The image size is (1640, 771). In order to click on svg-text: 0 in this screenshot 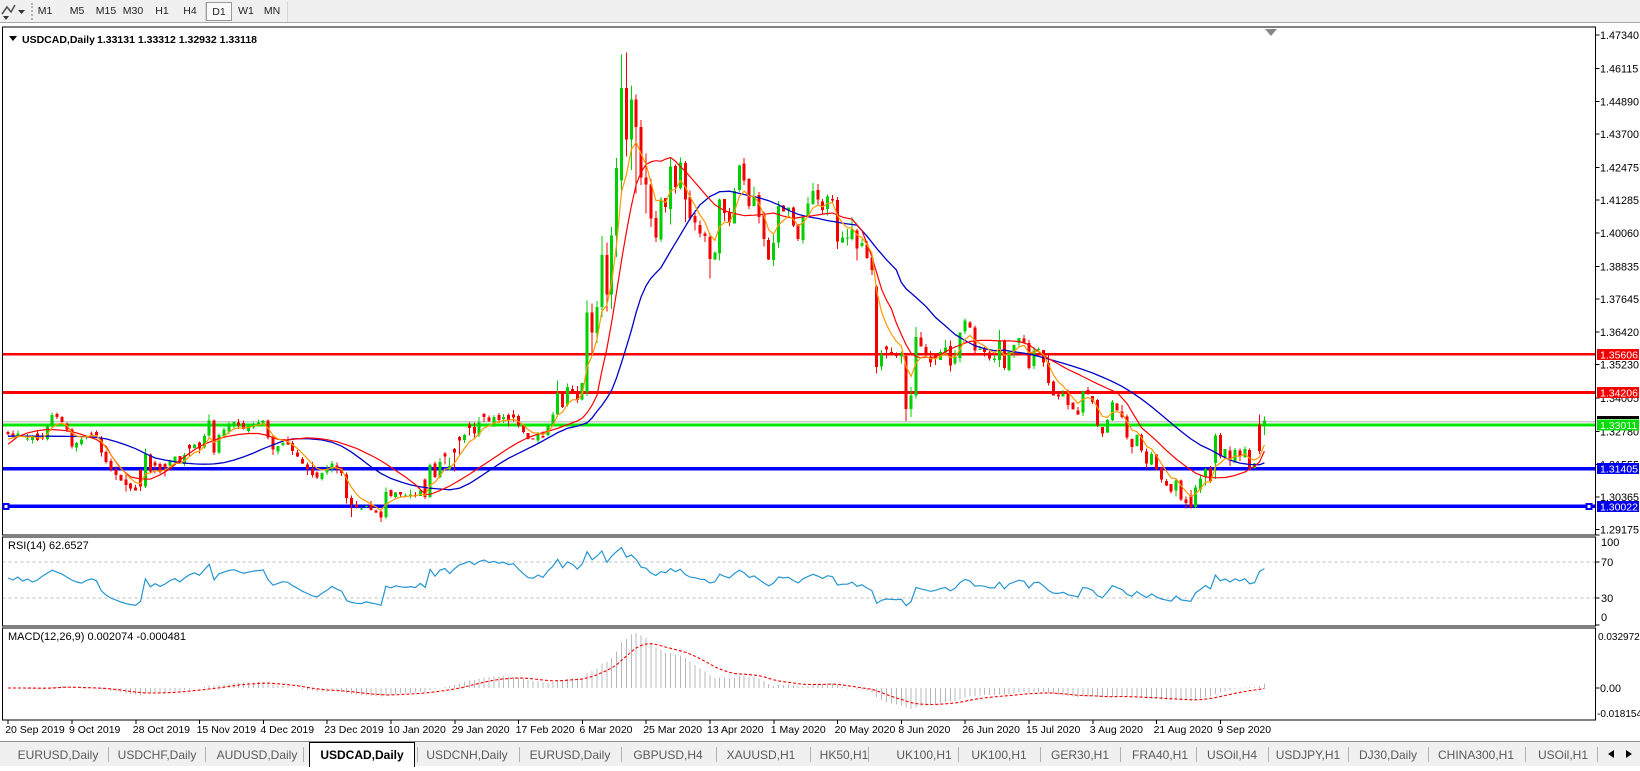, I will do `click(1604, 618)`.